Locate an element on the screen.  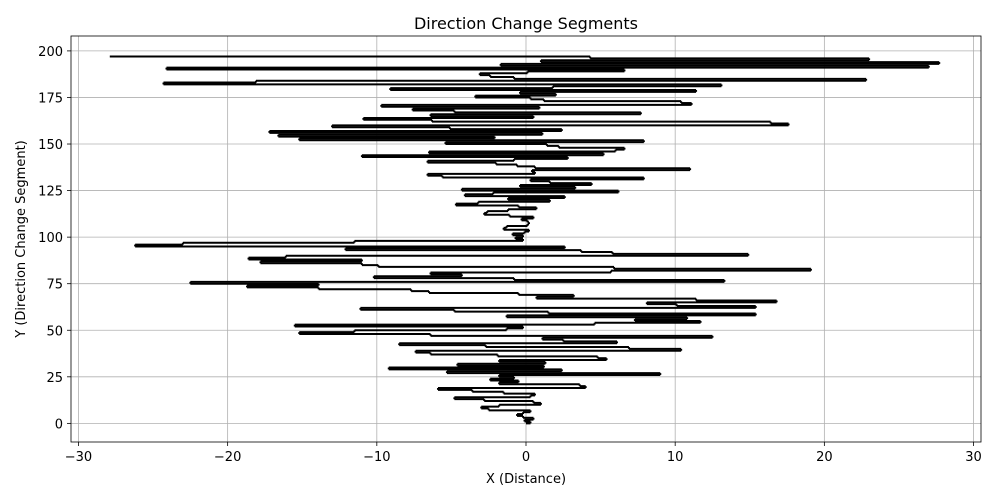
y-tick-label: 75 is located at coordinates (54, 285).